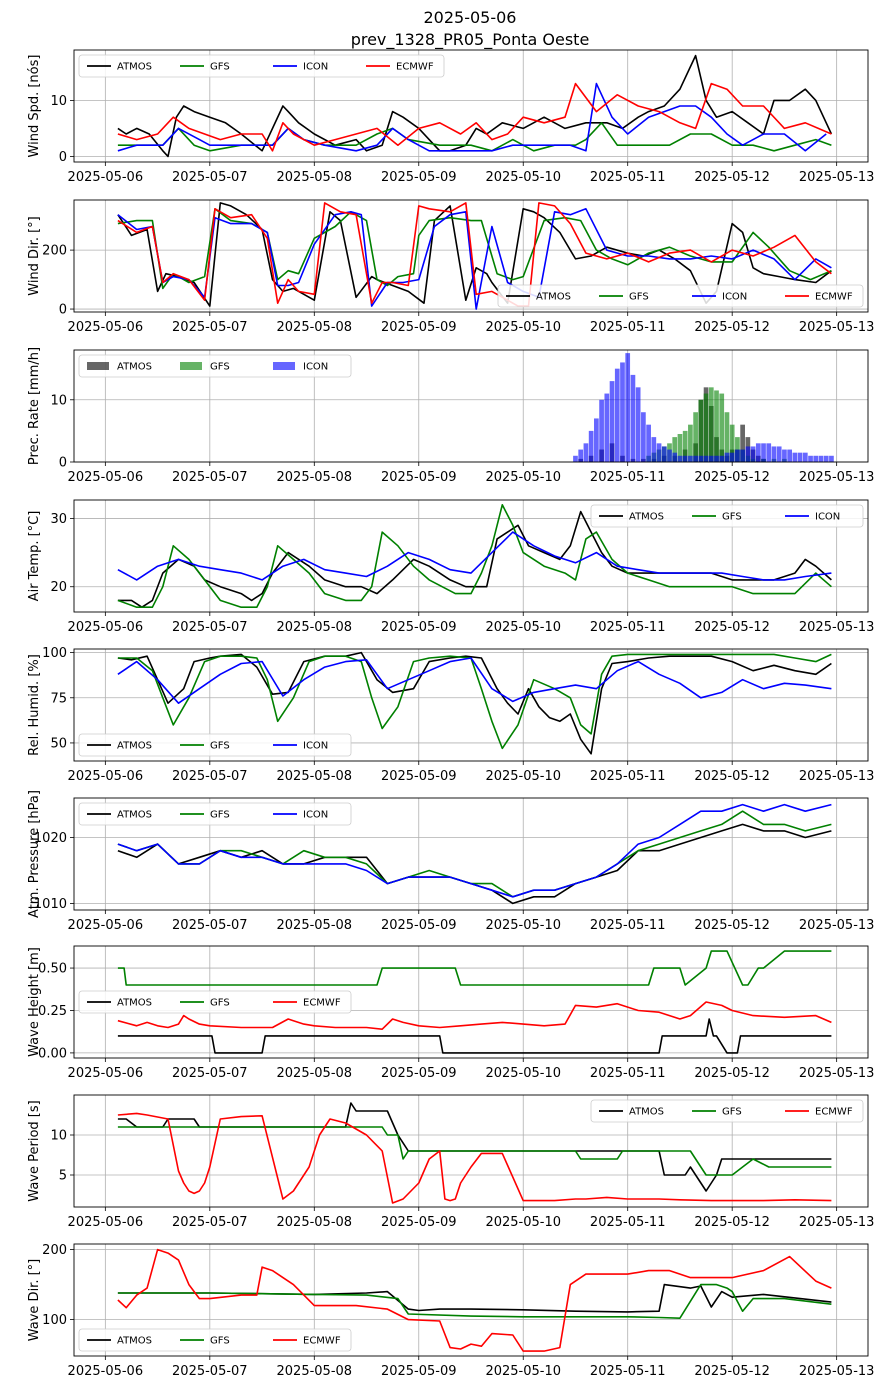  I want to click on legend-swatch-atmos, so click(98, 366).